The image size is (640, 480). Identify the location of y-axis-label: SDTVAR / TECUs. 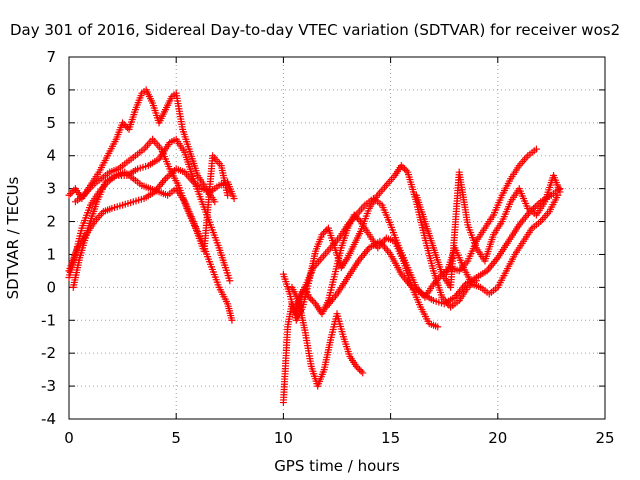
(13, 237).